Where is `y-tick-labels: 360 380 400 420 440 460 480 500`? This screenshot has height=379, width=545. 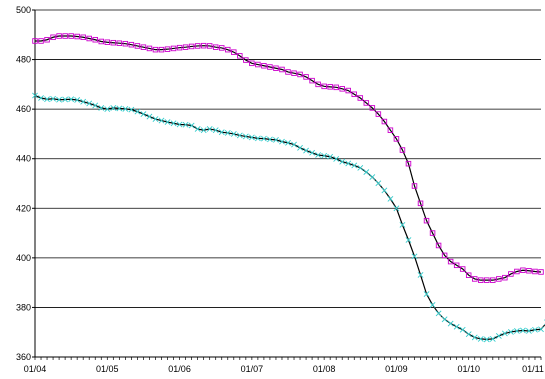
y-tick-labels: 360 380 400 420 440 460 480 500 is located at coordinates (23, 183).